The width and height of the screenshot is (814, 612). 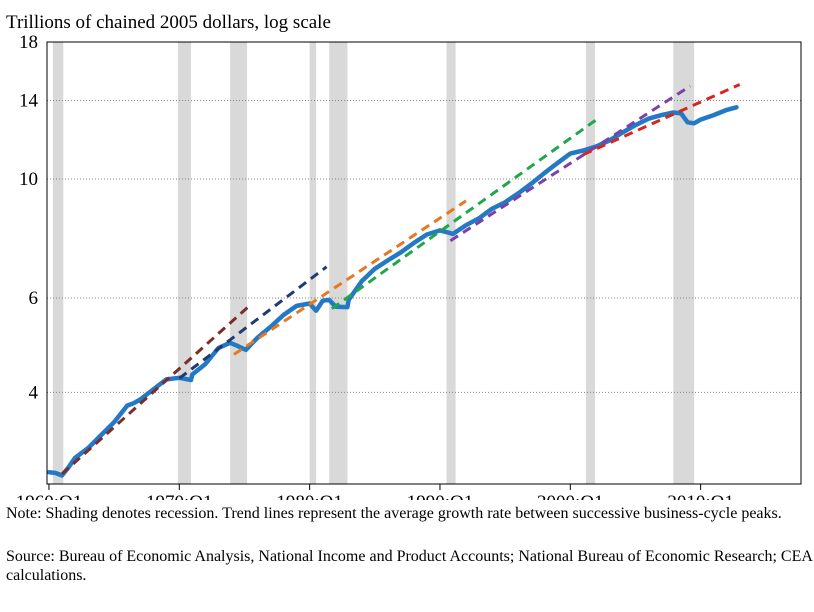 What do you see at coordinates (29, 101) in the screenshot?
I see `y-tick-label: 14` at bounding box center [29, 101].